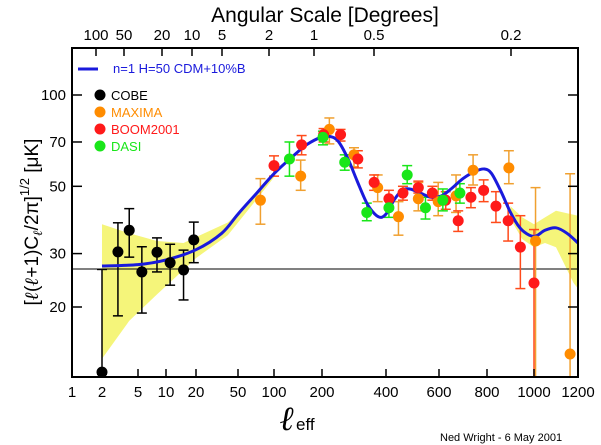 The image size is (601, 445). Describe the element at coordinates (486, 392) in the screenshot. I see `x-tick-label: 800` at that location.